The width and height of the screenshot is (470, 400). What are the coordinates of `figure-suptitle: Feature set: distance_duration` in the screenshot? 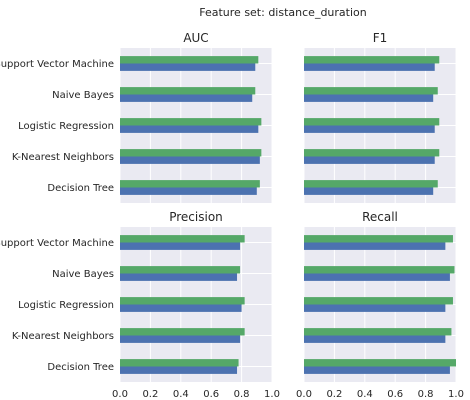 It's located at (283, 12).